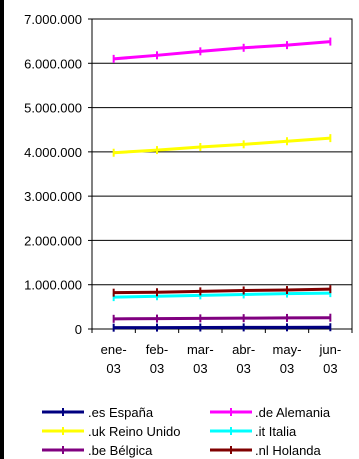 The width and height of the screenshot is (359, 459). Describe the element at coordinates (53, 108) in the screenshot. I see `y-tick-label: 5.000.000` at that location.